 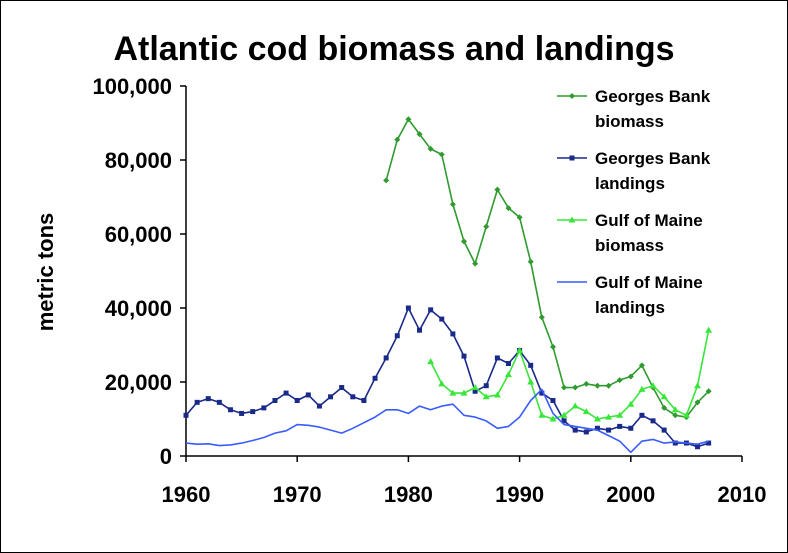 What do you see at coordinates (393, 49) in the screenshot?
I see `chart-title: Atlantic cod biomass and landings` at bounding box center [393, 49].